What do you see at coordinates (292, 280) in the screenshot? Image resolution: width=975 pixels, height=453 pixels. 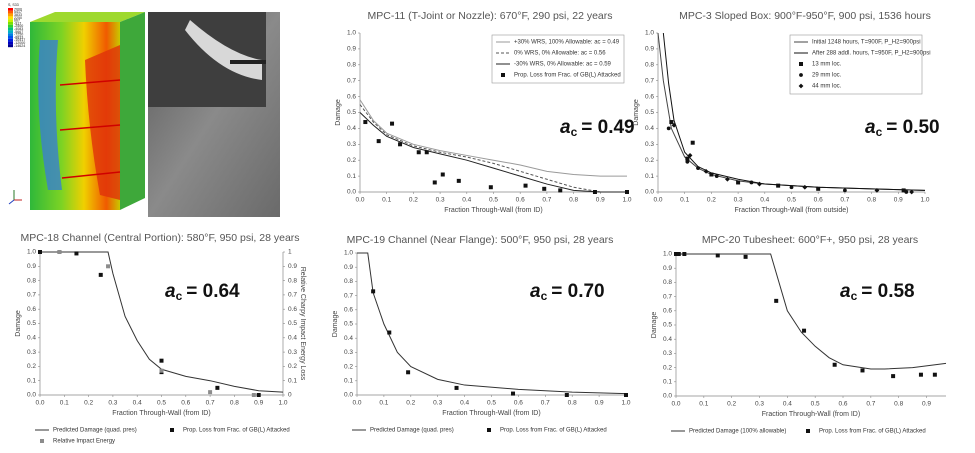 I see `y2-tick-label: 0.8` at bounding box center [292, 280].